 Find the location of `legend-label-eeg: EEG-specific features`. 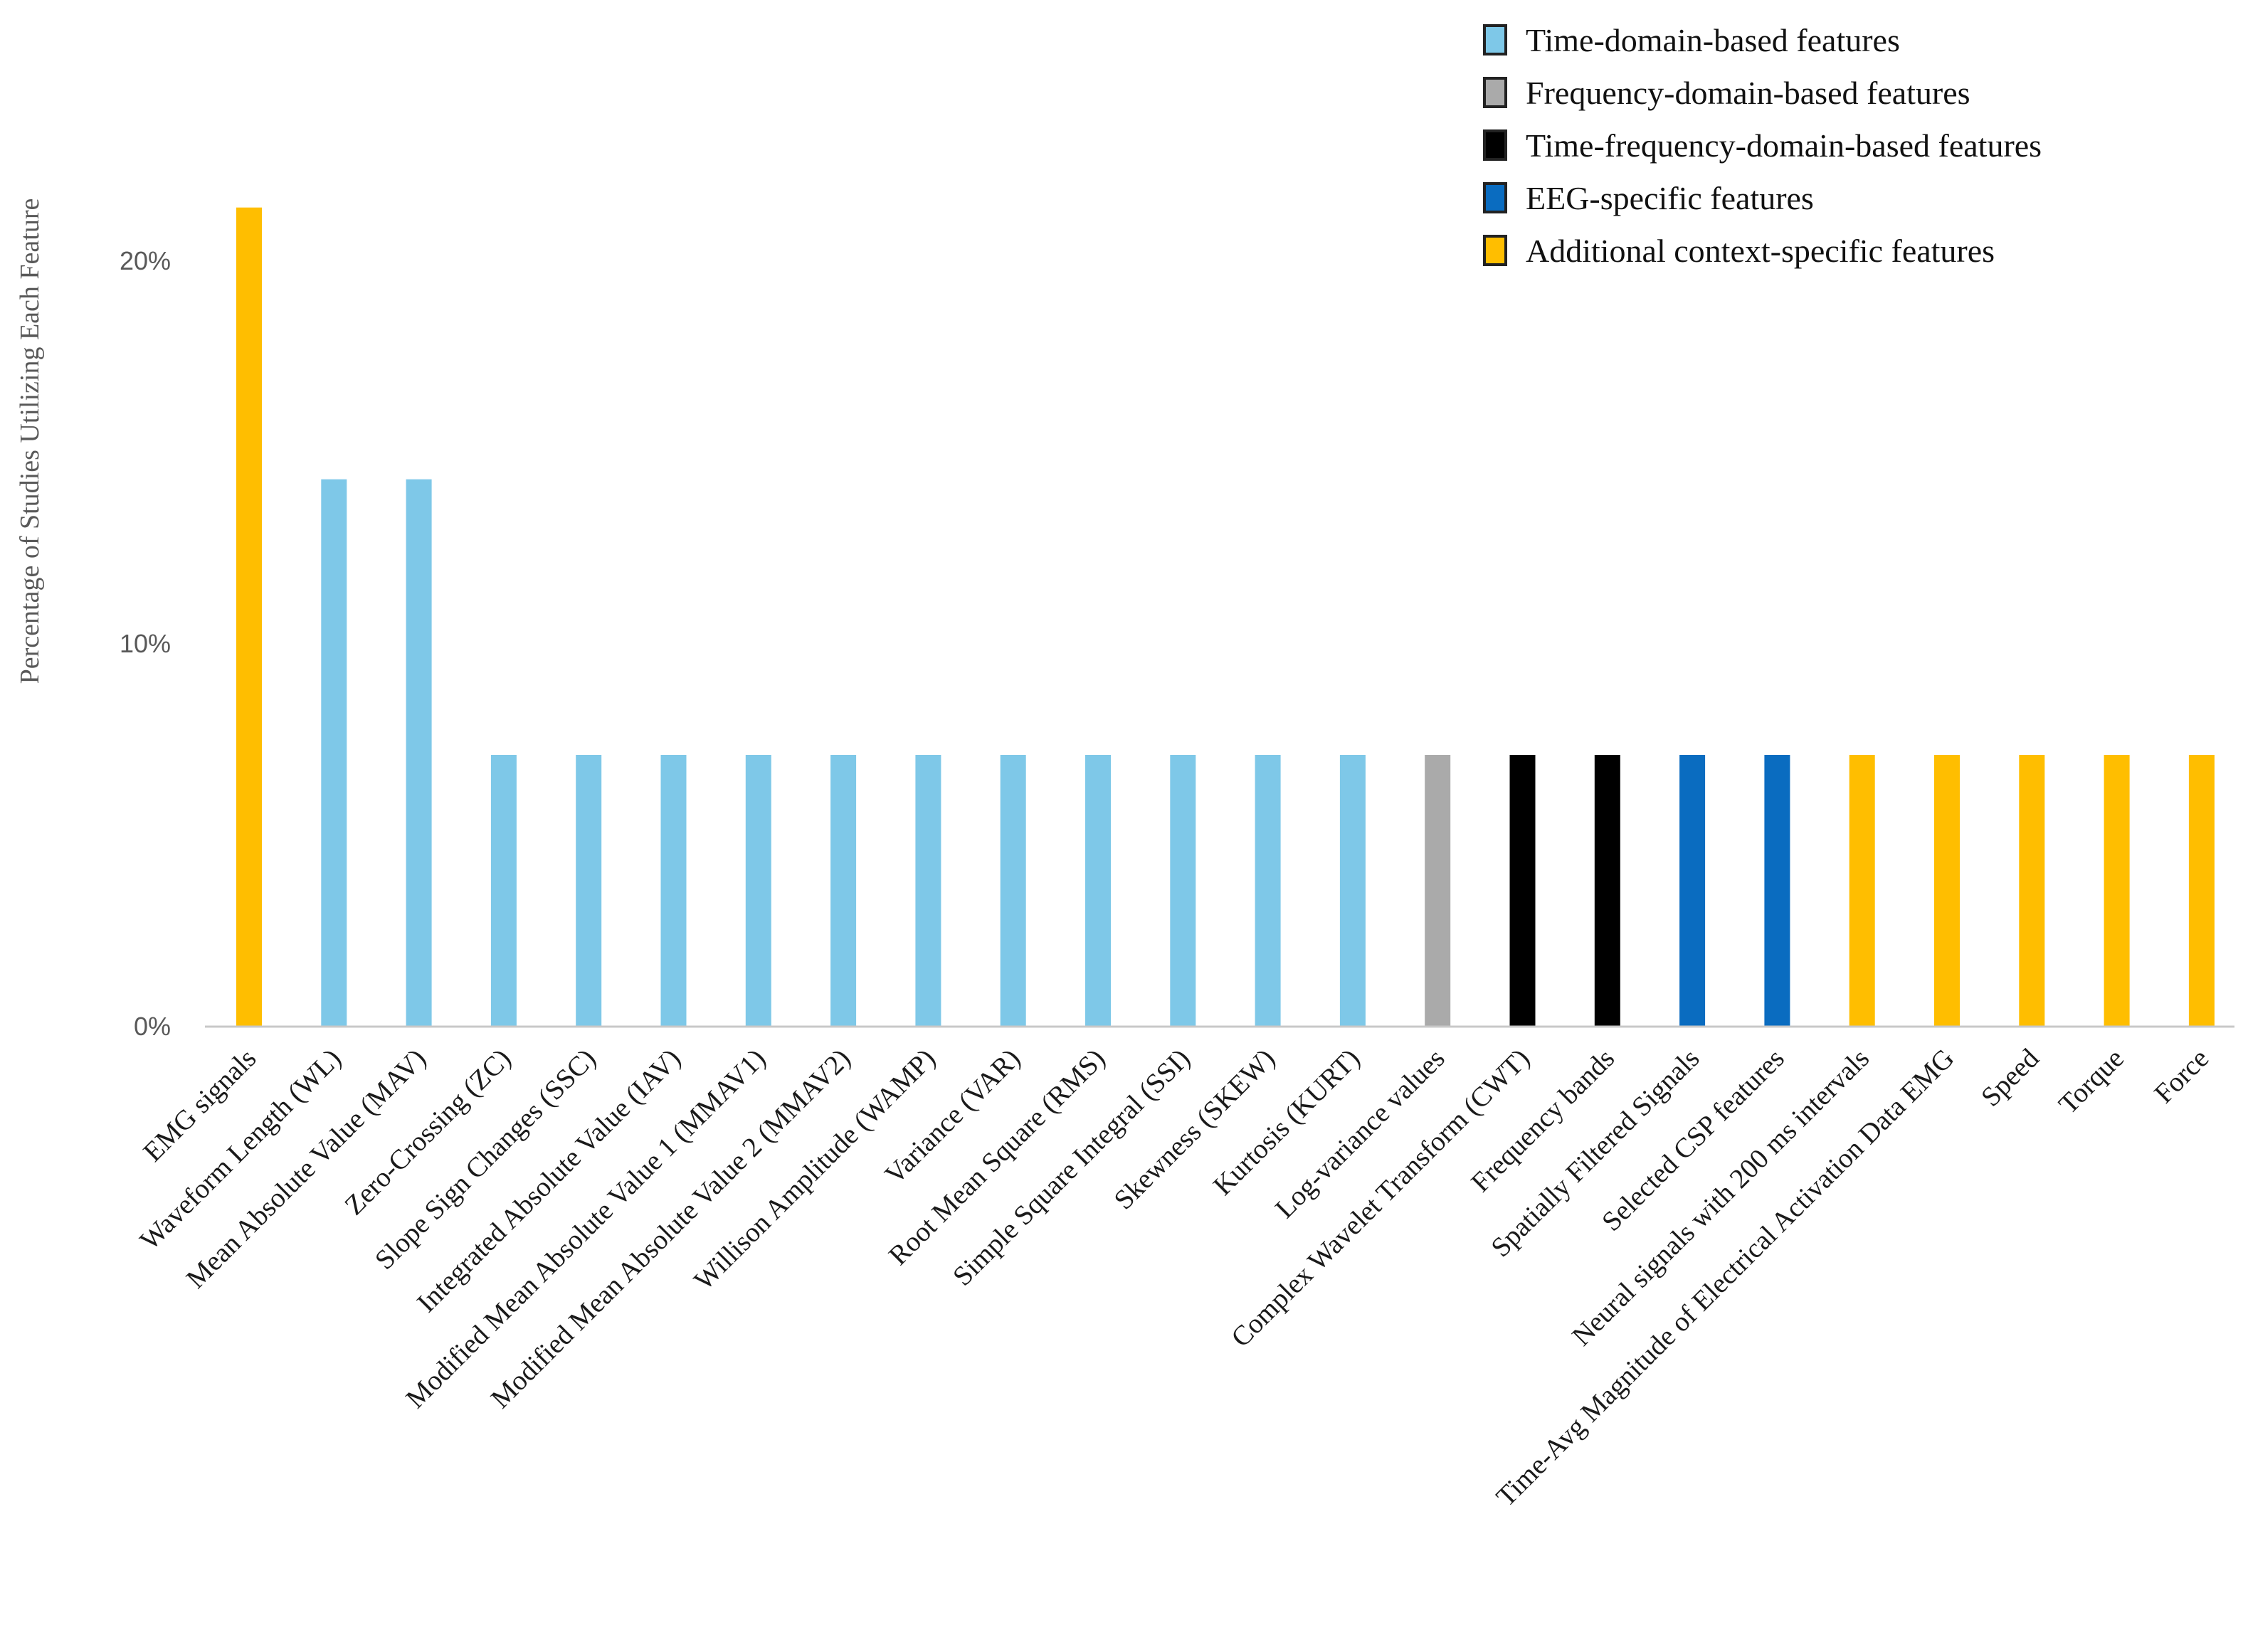

legend-label-eeg: EEG-specific features is located at coordinates (1670, 198).